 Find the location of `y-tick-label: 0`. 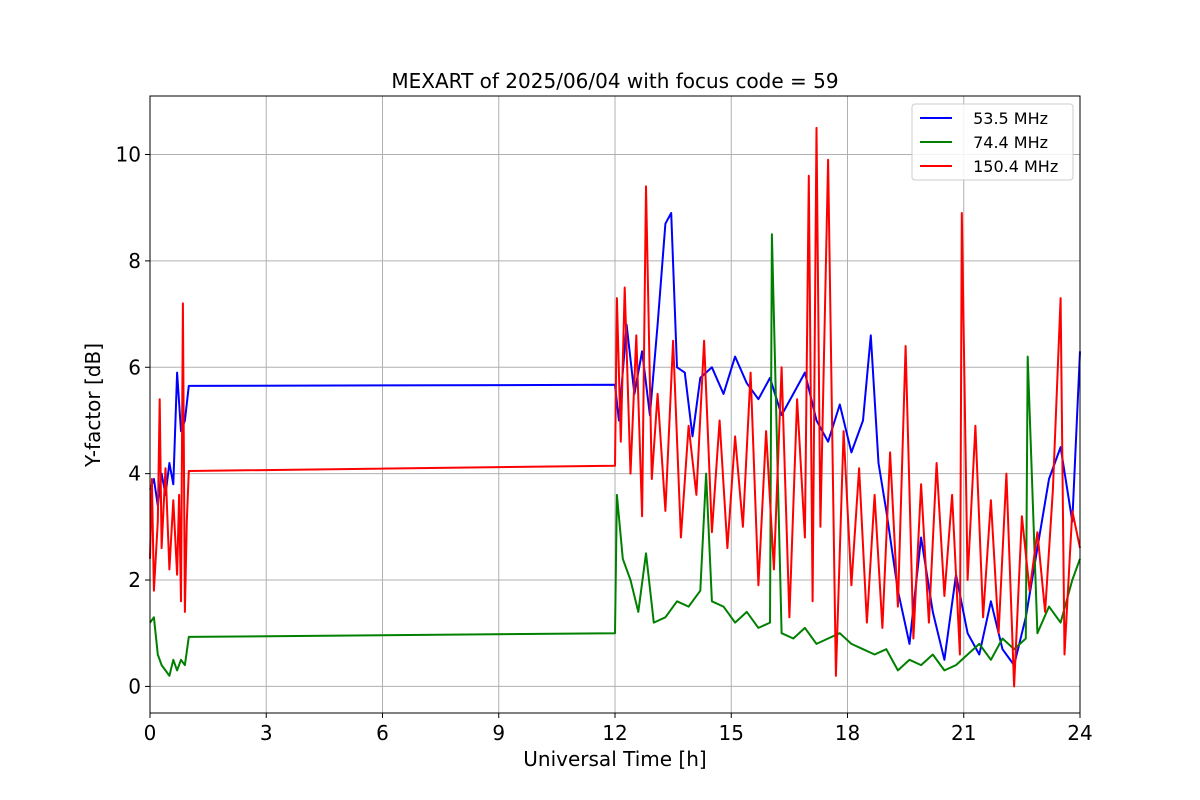

y-tick-label: 0 is located at coordinates (134, 686).